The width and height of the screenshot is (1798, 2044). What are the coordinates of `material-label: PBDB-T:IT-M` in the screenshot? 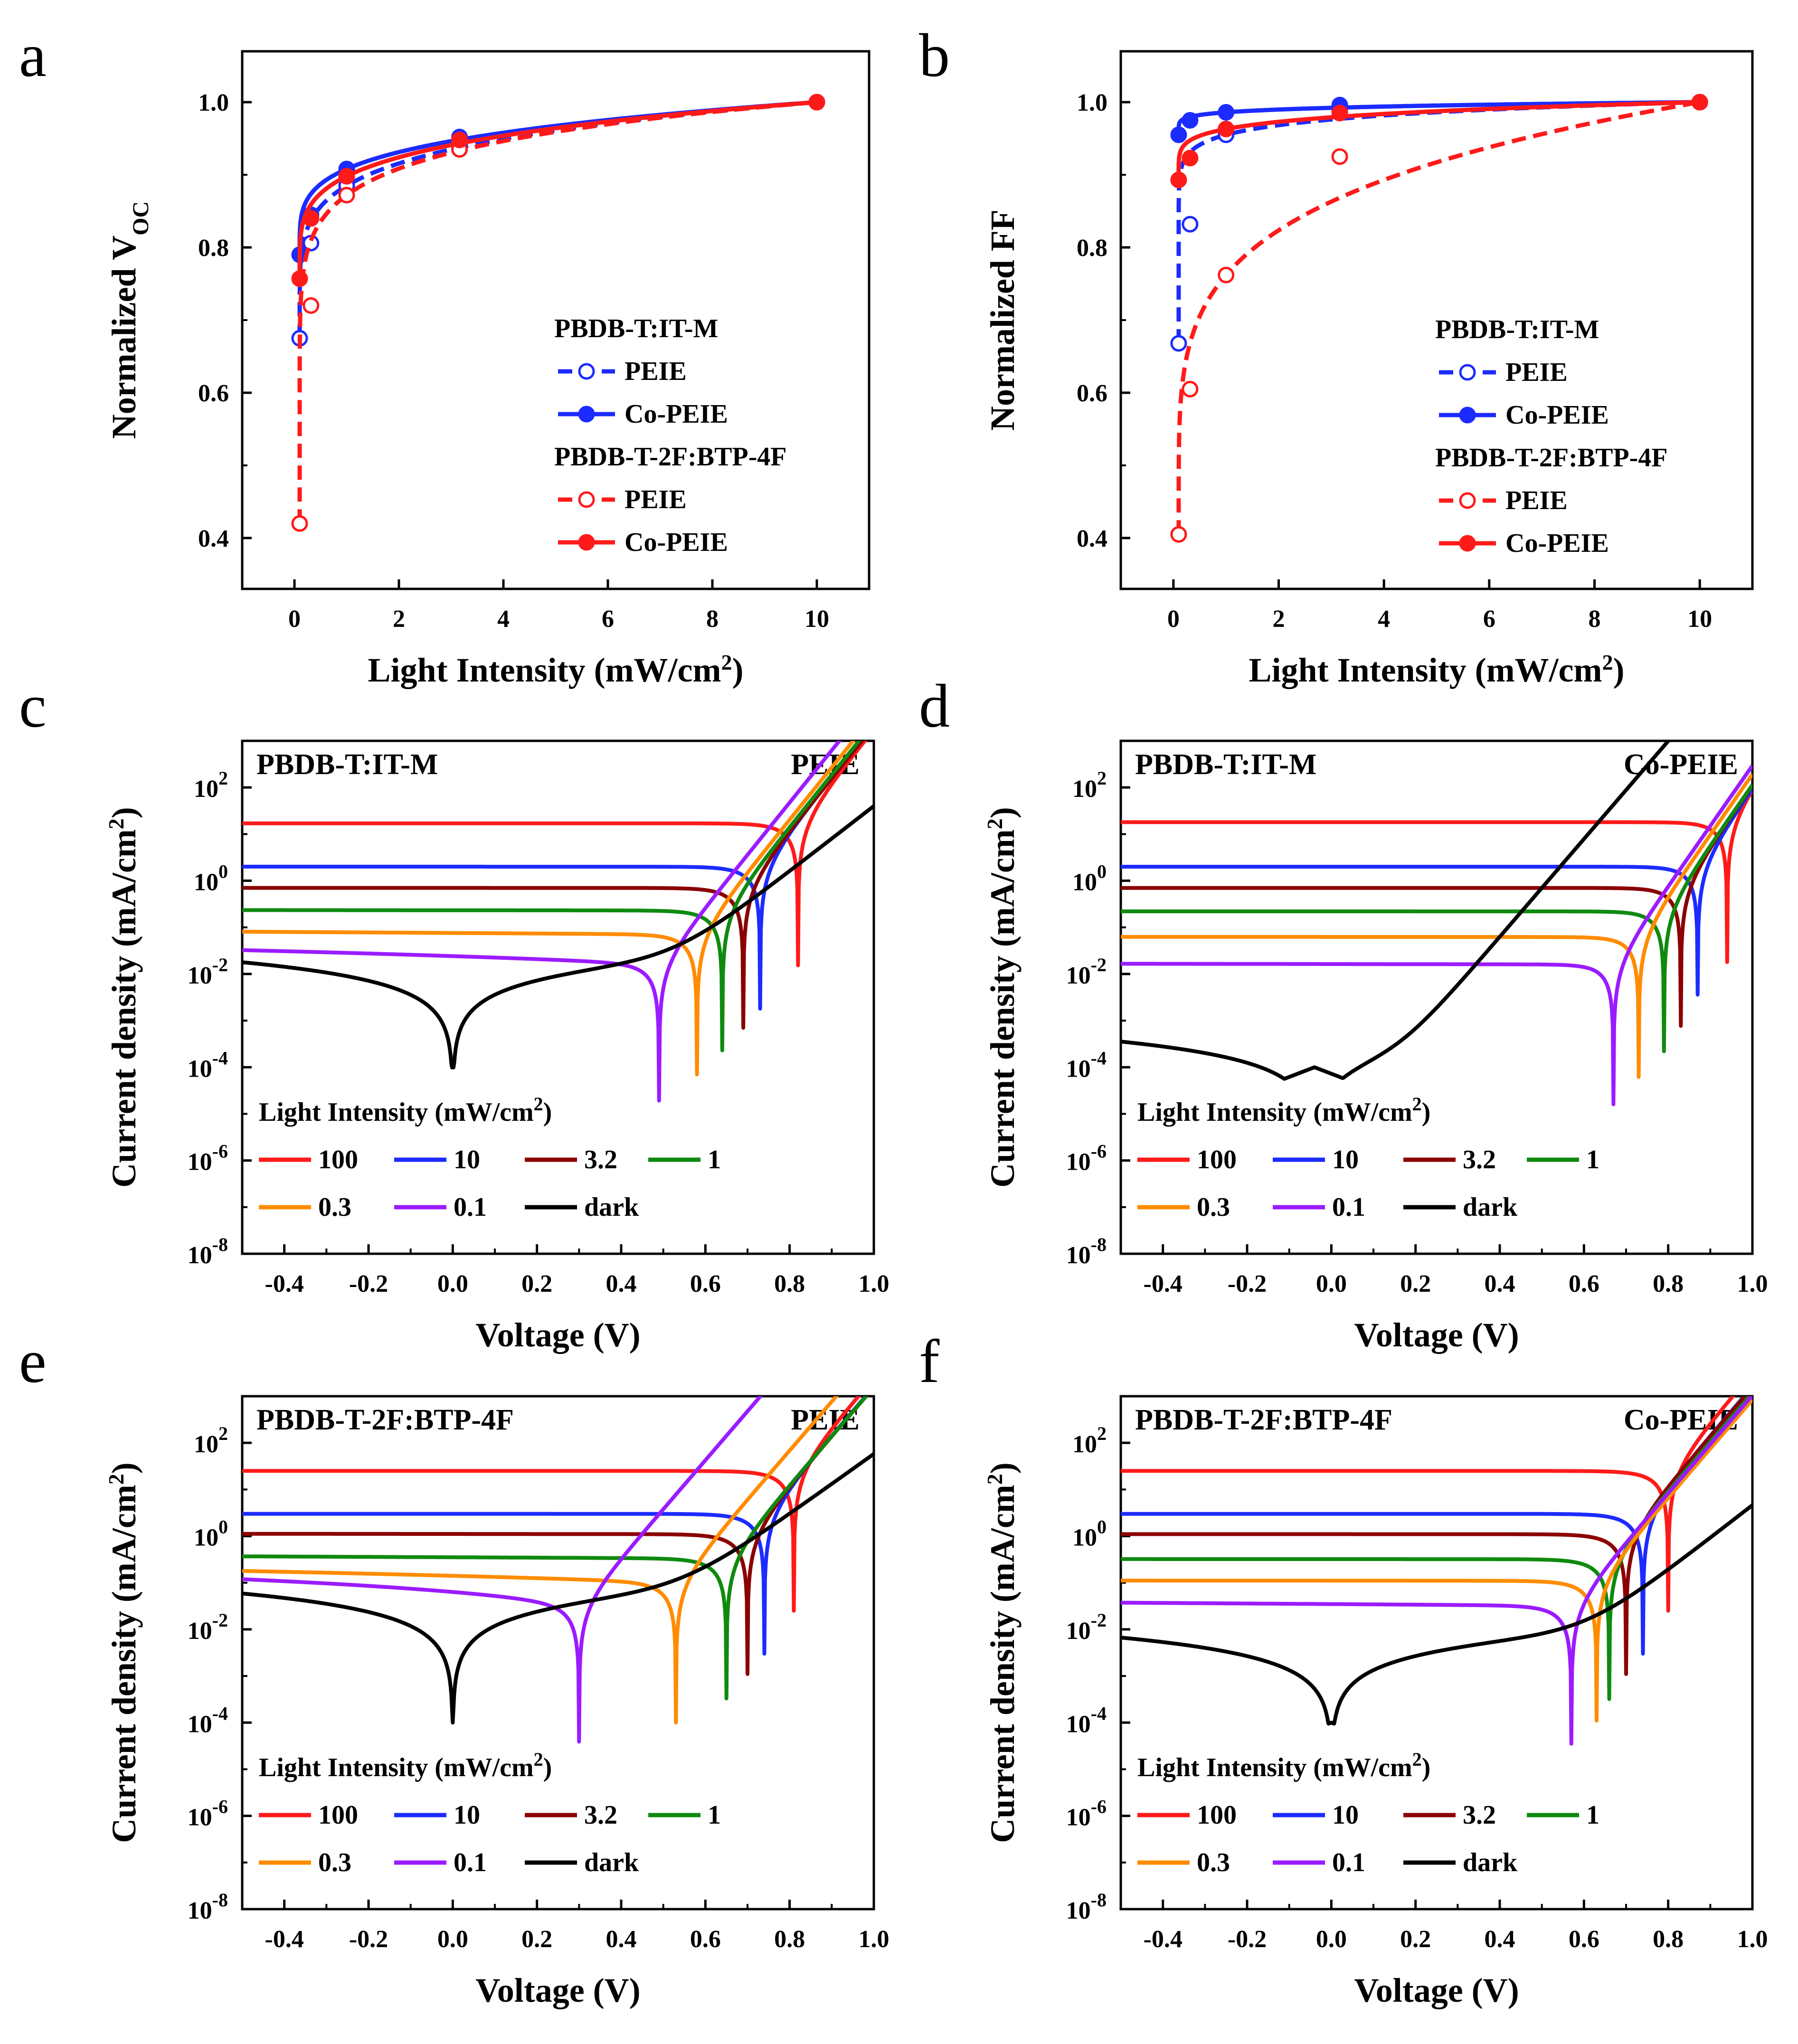 It's located at (347, 765).